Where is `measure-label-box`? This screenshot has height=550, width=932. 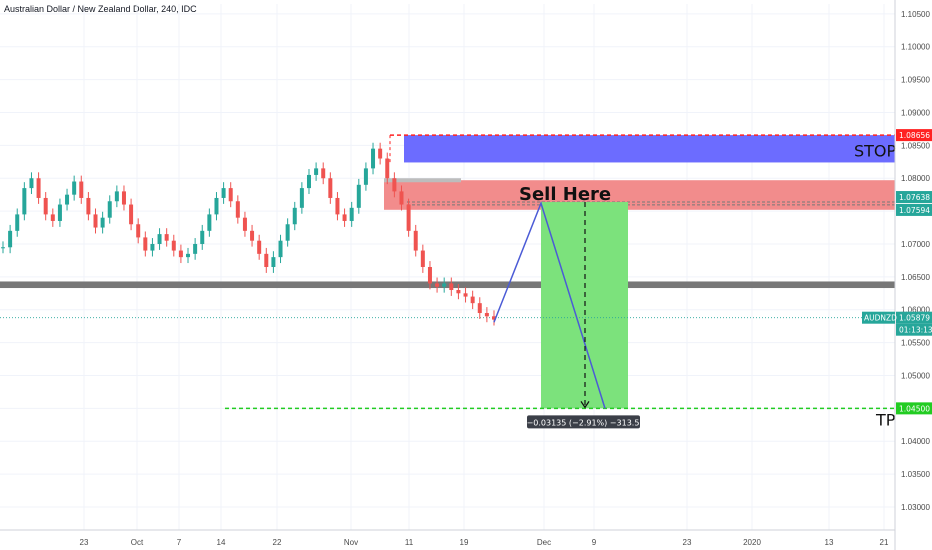
measure-label-box is located at coordinates (583, 422).